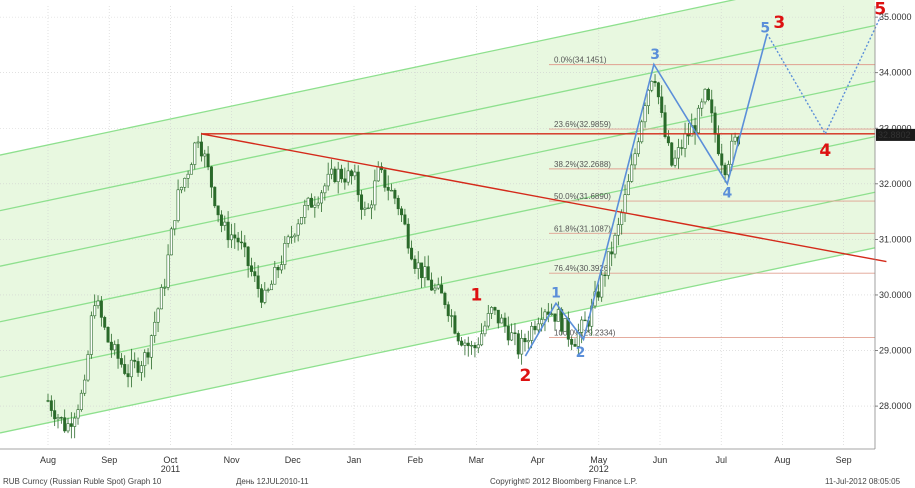 The height and width of the screenshot is (488, 915). Describe the element at coordinates (580, 60) in the screenshot. I see `fib-label: 0.0%(34.1451)` at that location.